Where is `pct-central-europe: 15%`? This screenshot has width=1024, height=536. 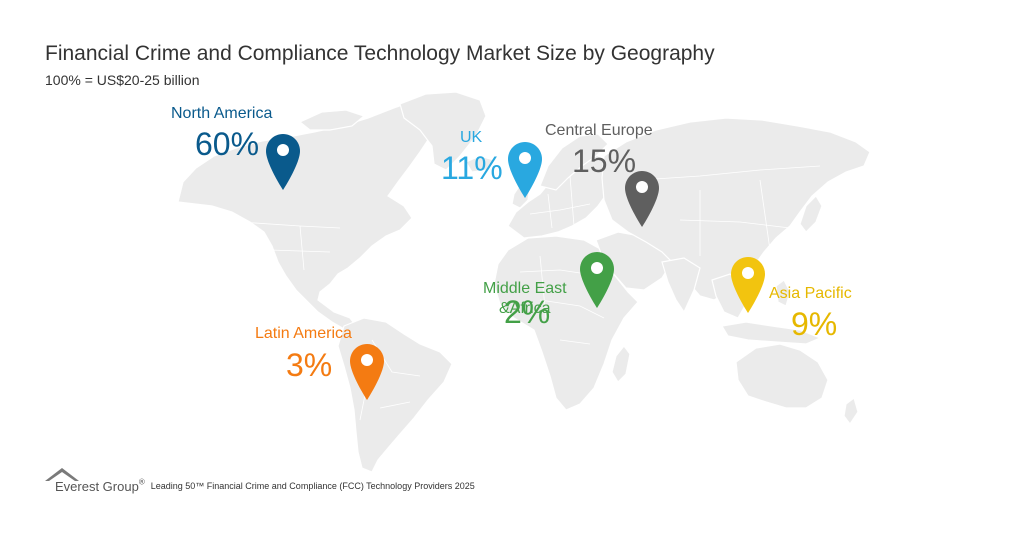
pct-central-europe: 15% is located at coordinates (604, 161).